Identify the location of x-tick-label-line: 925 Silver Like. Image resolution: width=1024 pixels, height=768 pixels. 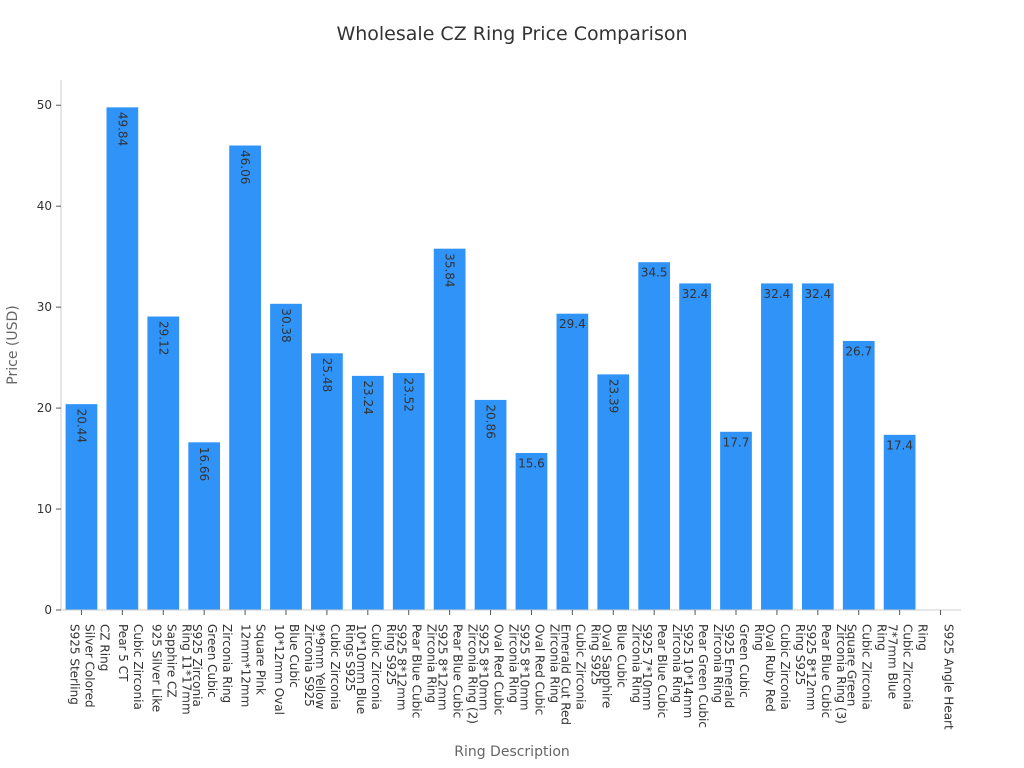
(156, 668).